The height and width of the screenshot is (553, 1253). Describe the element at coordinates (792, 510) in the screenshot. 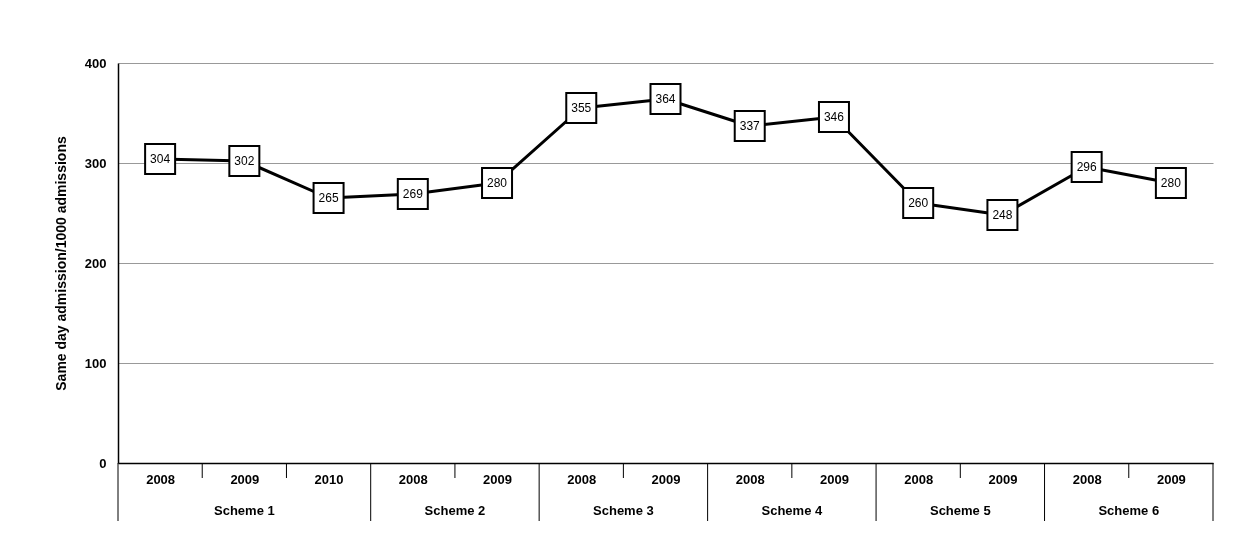

I see `text: Scheme 4` at that location.